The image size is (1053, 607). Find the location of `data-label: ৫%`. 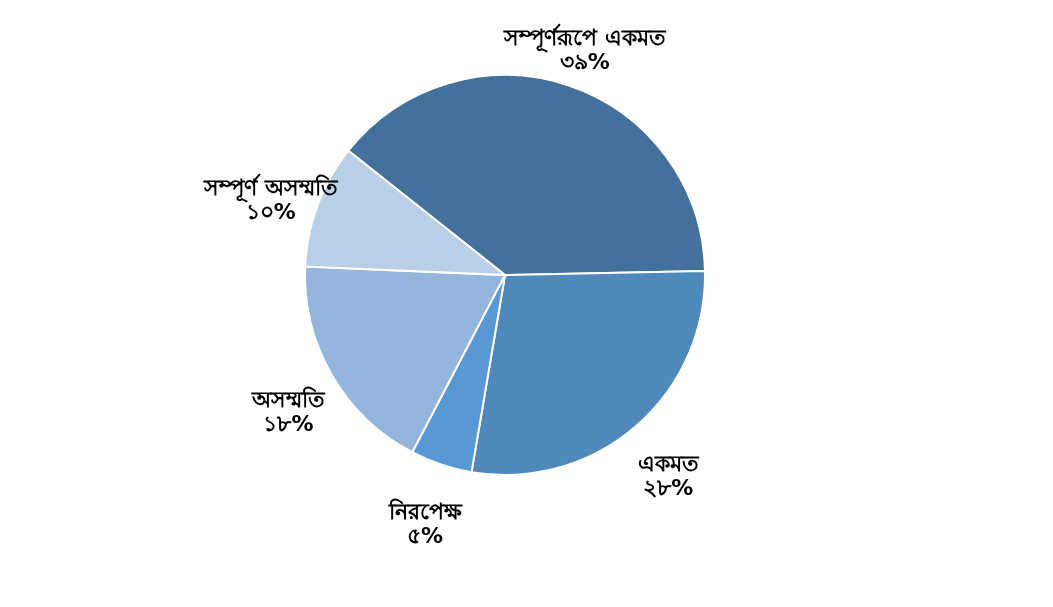

data-label: ৫% is located at coordinates (425, 535).